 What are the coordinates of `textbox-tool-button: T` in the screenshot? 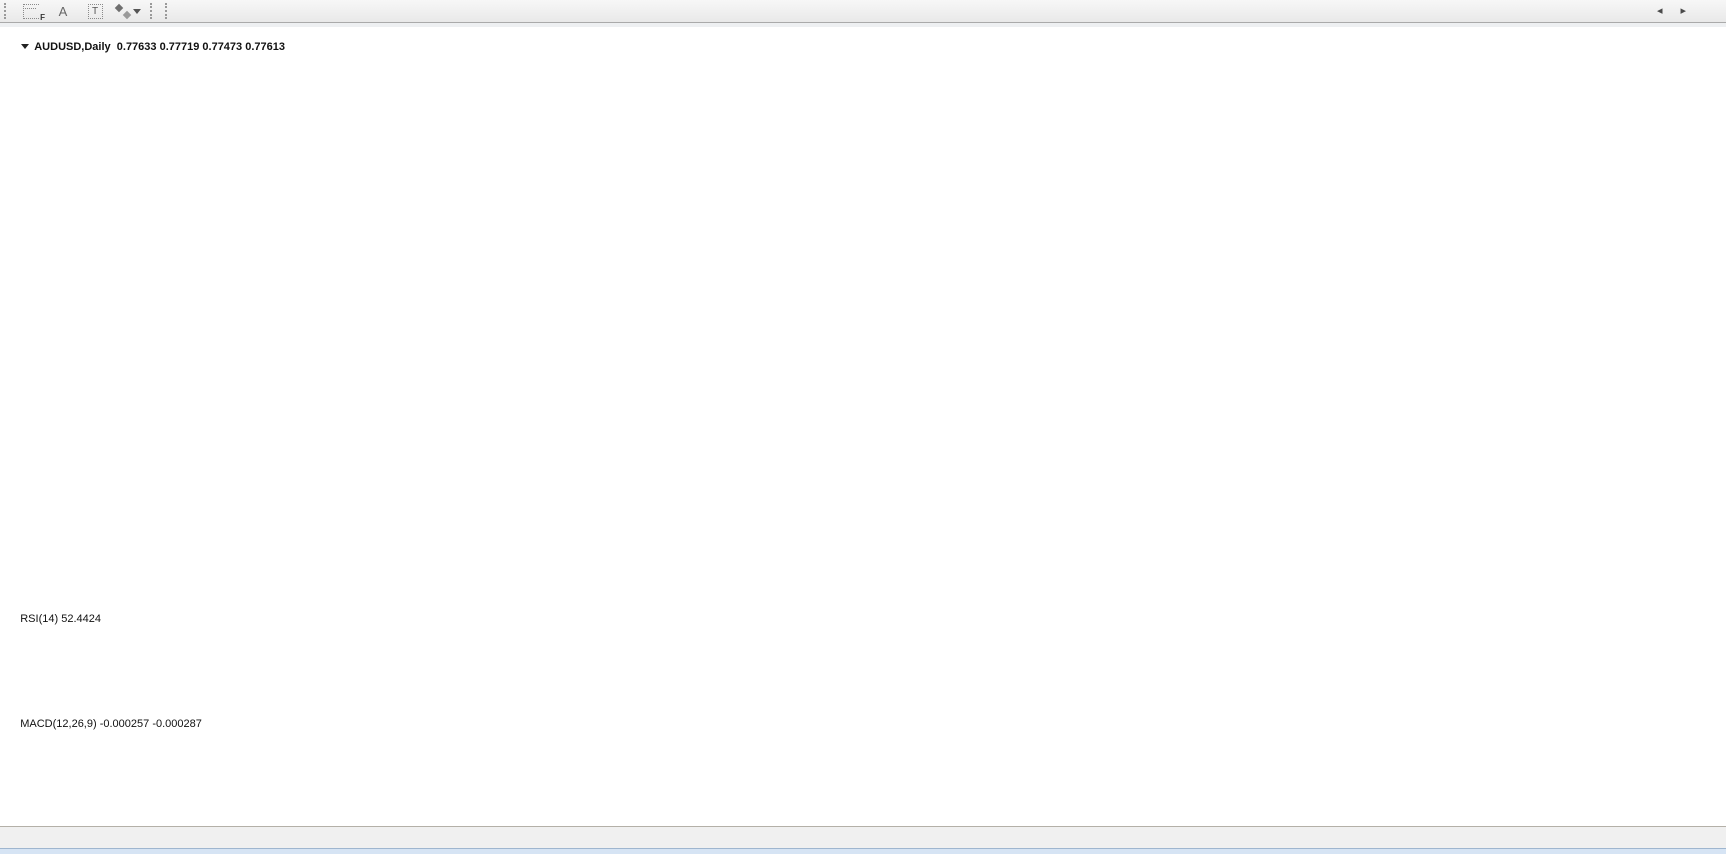 It's located at (95, 11).